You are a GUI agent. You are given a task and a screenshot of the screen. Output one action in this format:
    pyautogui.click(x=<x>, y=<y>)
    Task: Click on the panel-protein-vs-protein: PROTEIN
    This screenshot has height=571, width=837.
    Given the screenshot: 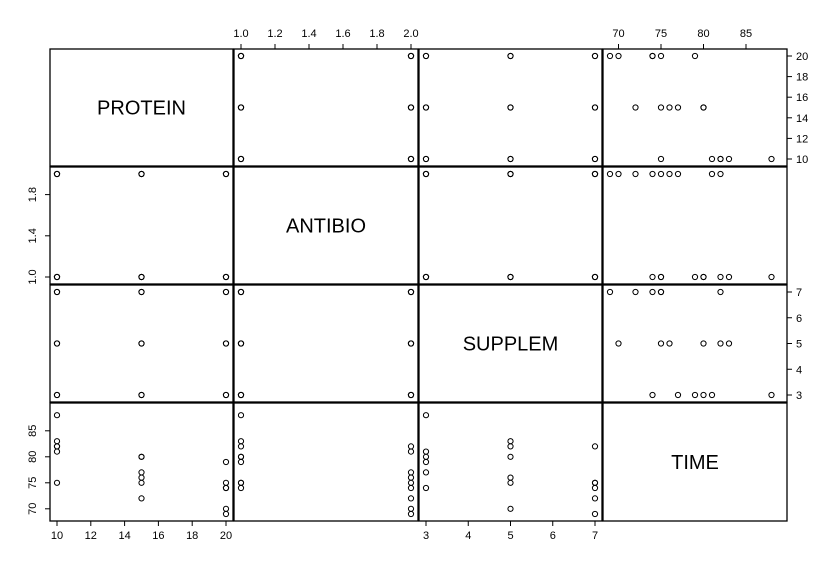 What is the action you would take?
    pyautogui.click(x=141, y=107)
    